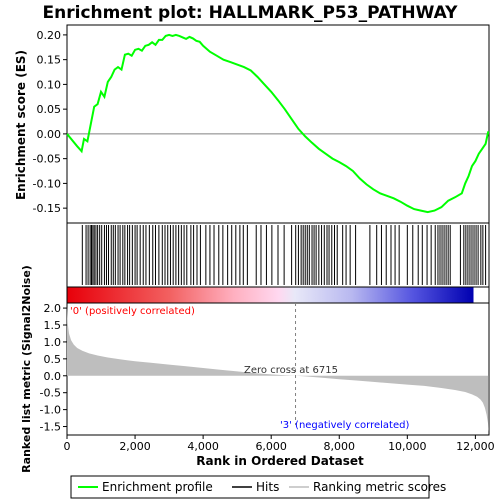 The width and height of the screenshot is (500, 500). Describe the element at coordinates (50, 427) in the screenshot. I see `metric-ytick-label-7: -1.5` at that location.